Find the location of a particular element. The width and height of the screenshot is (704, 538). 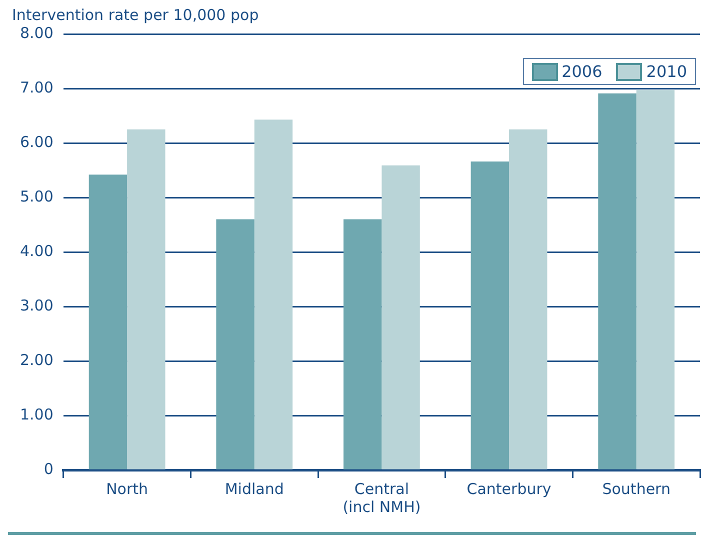

y-tick-label: 3.00 is located at coordinates (37, 305).